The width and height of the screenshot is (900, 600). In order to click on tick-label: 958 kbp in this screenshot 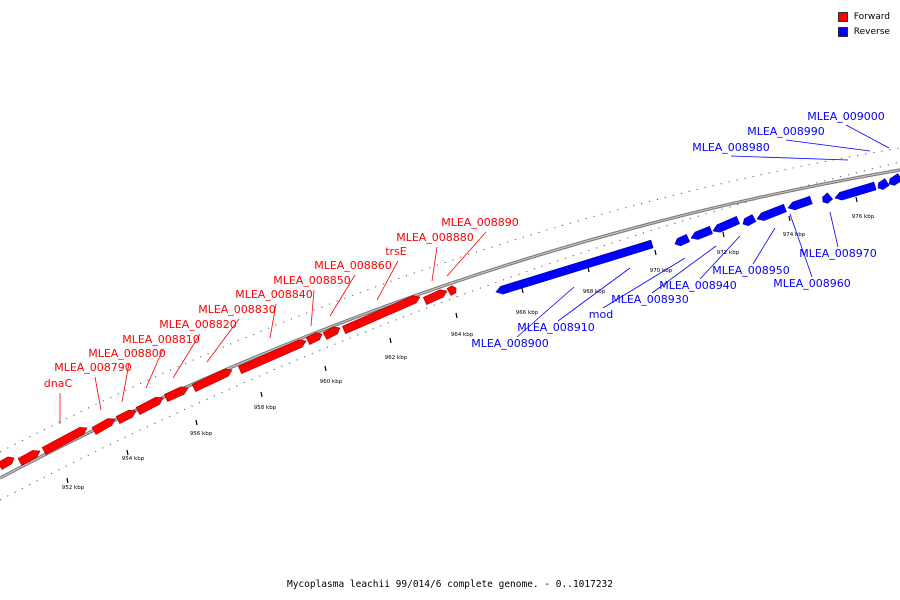, I will do `click(265, 408)`.